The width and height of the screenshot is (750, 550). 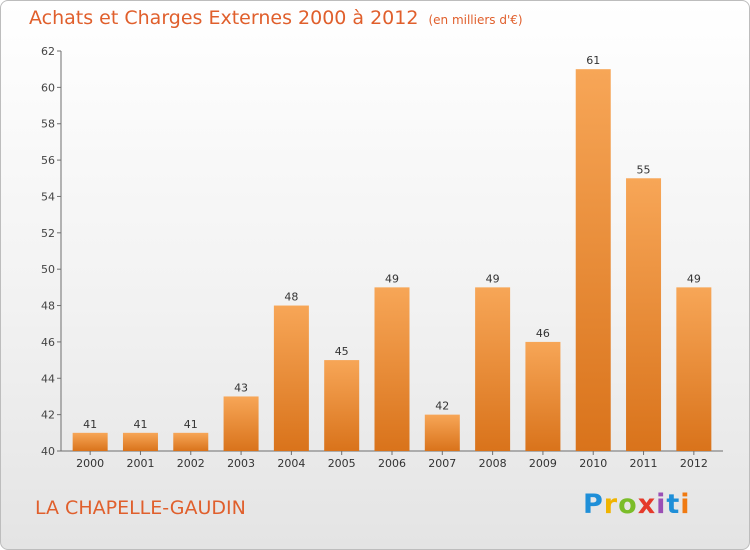 What do you see at coordinates (48, 87) in the screenshot?
I see `y-tick-label: 60` at bounding box center [48, 87].